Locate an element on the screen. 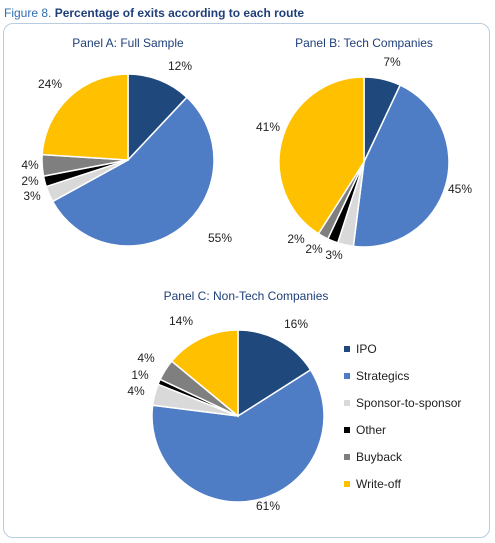 The width and height of the screenshot is (495, 543). panel-a-label-ipo: 12% is located at coordinates (180, 66).